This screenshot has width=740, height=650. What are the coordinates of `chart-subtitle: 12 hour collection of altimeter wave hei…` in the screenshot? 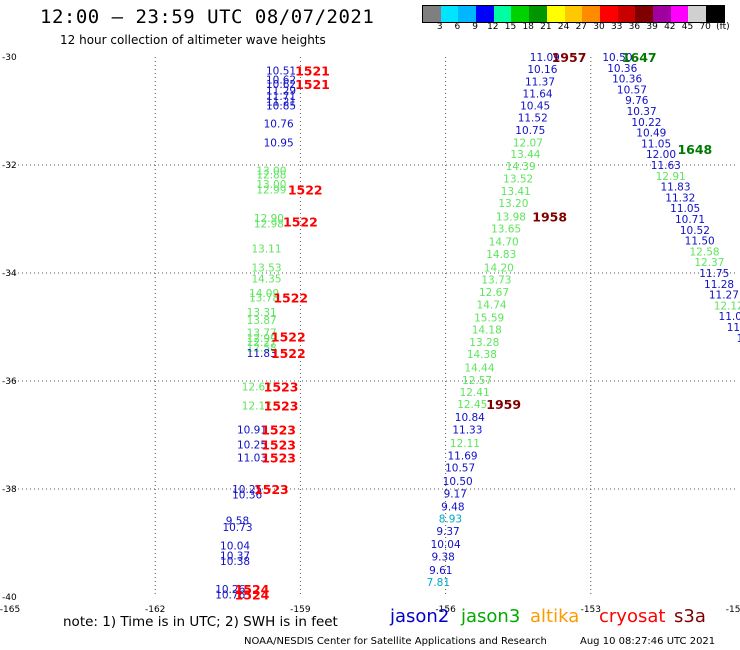 It's located at (193, 40).